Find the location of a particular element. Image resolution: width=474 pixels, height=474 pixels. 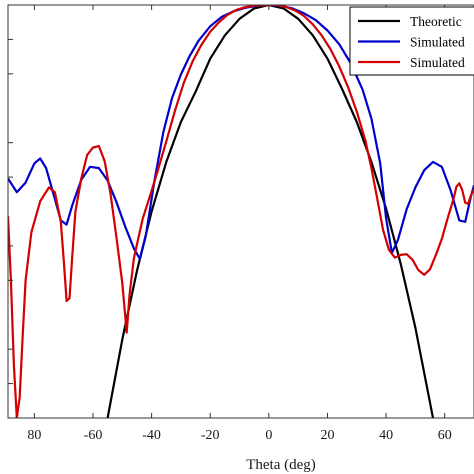

legend: Theoretic Simulated Simulated is located at coordinates (411, 41).